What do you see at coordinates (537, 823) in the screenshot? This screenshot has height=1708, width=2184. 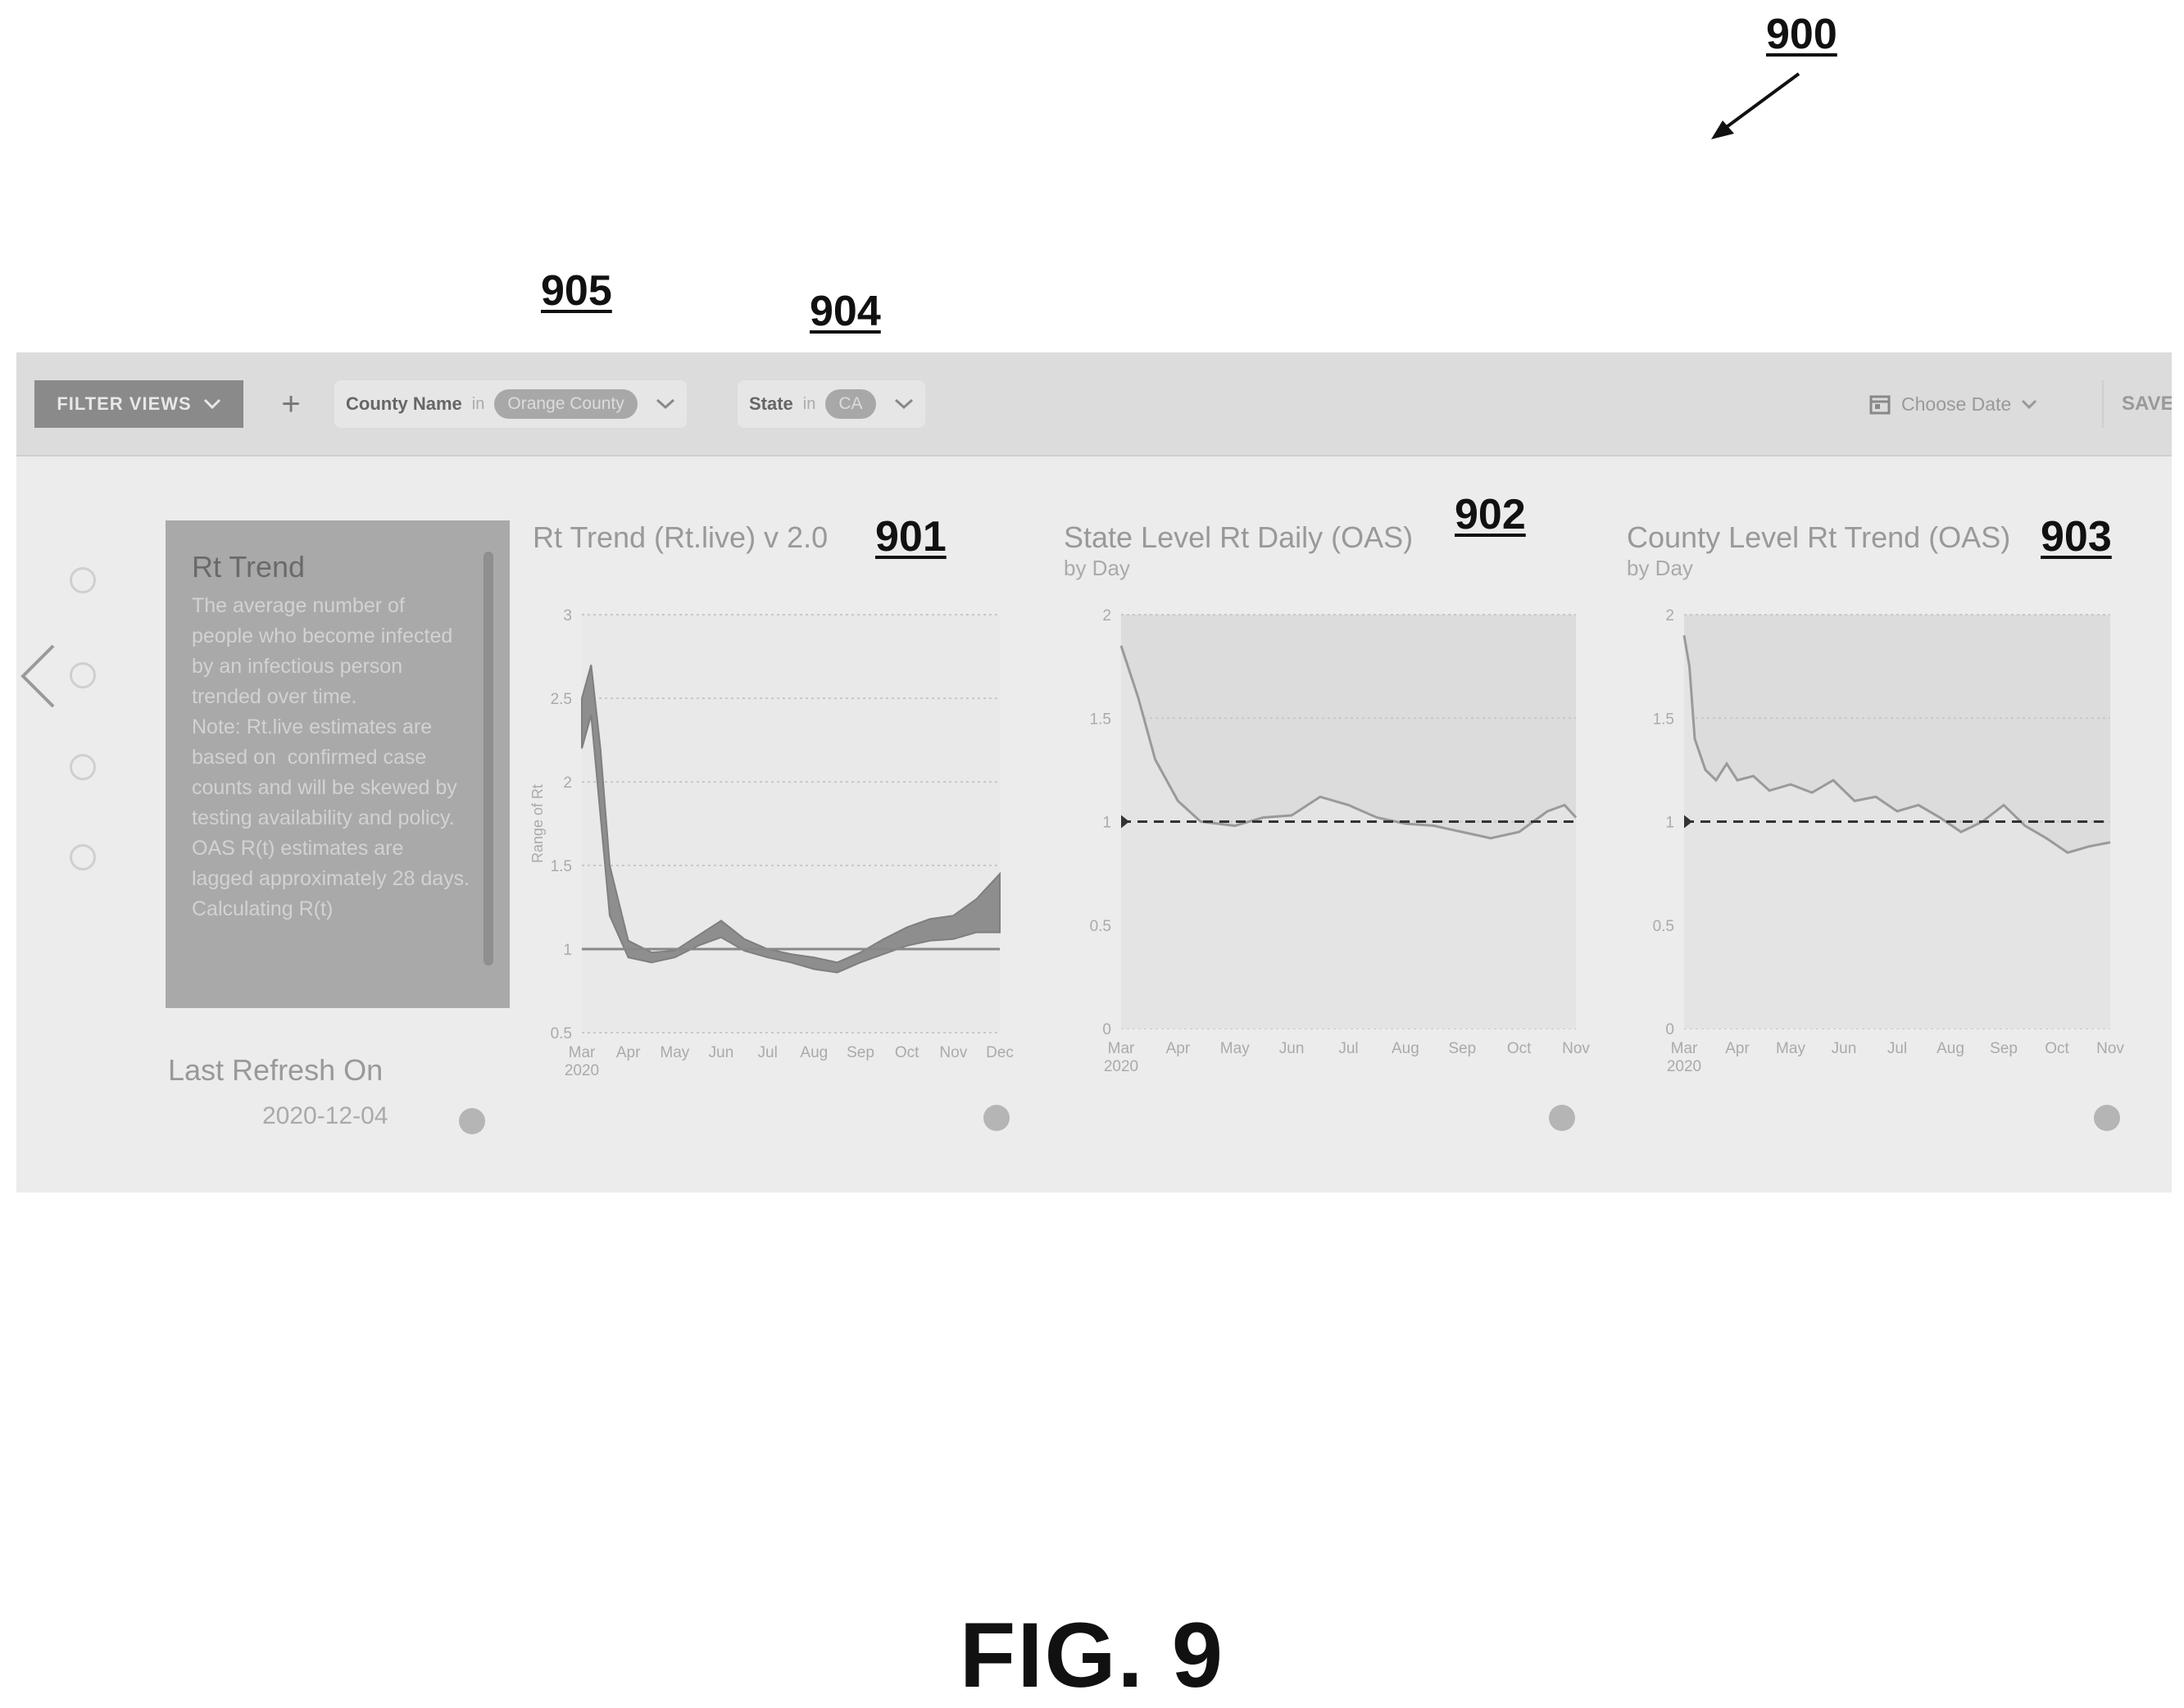 I see `y-axis-label: Range of Rt` at bounding box center [537, 823].